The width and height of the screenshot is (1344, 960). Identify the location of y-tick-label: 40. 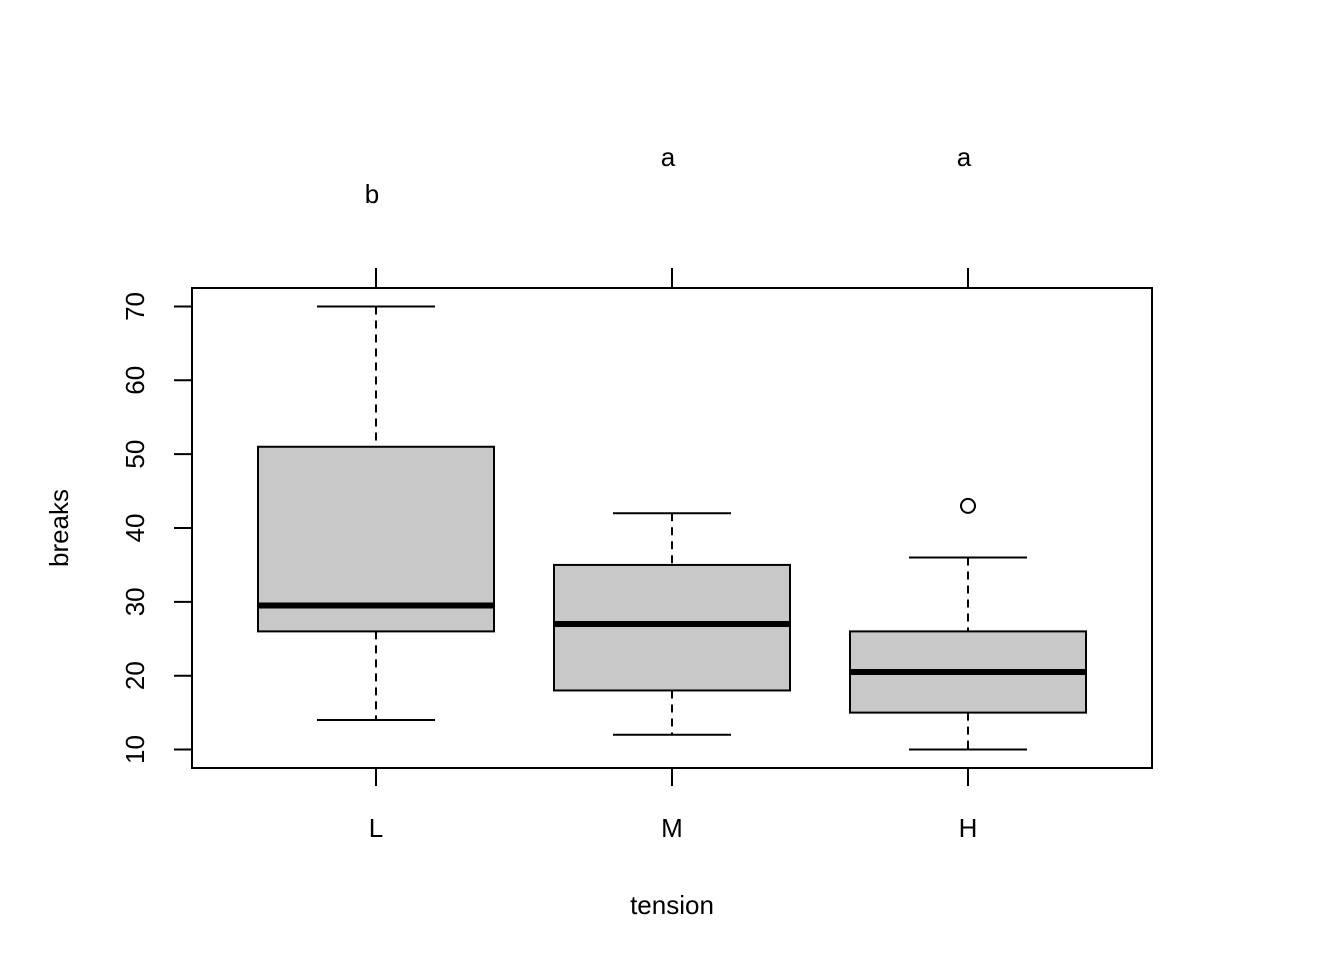
(135, 528).